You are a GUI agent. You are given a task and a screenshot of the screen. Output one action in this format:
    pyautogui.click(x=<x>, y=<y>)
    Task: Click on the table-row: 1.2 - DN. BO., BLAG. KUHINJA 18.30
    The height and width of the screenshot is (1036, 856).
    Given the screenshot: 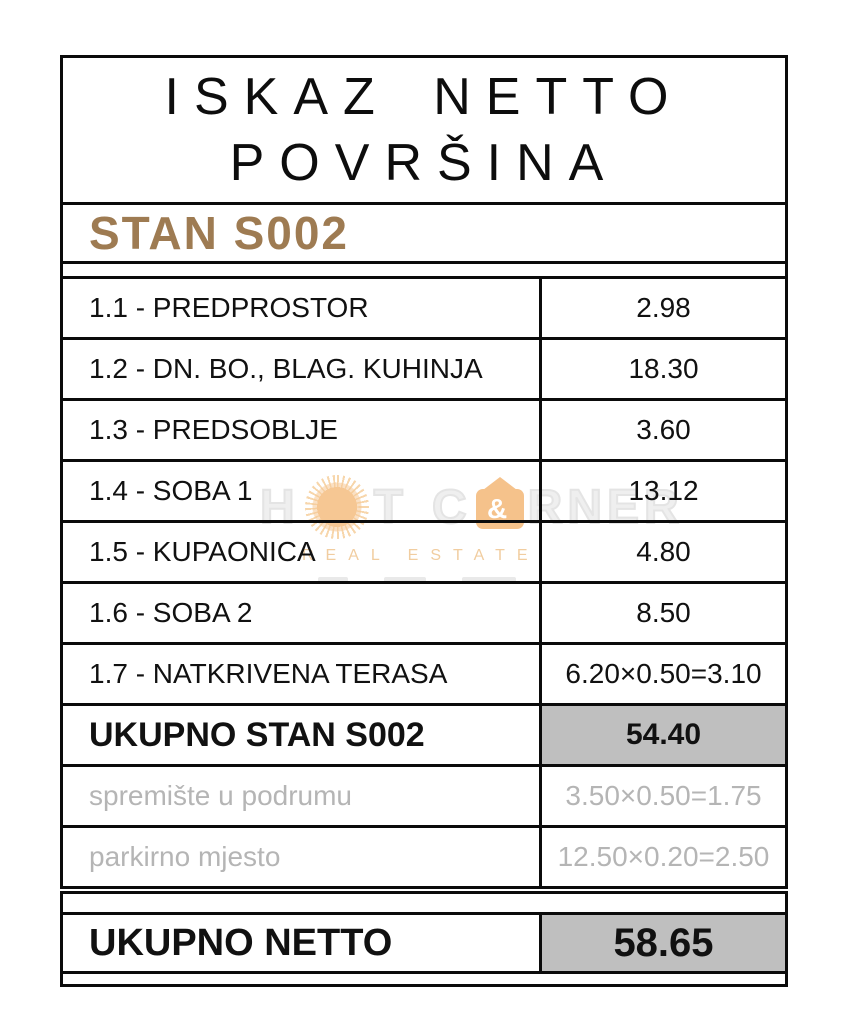 What is the action you would take?
    pyautogui.click(x=424, y=370)
    